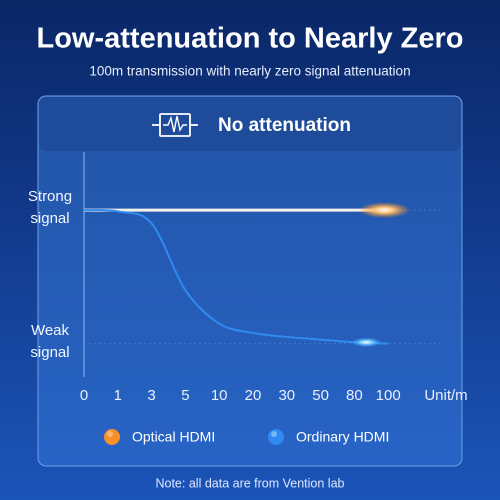 The height and width of the screenshot is (500, 500). I want to click on y-tick-label: Weak signal, so click(50, 341).